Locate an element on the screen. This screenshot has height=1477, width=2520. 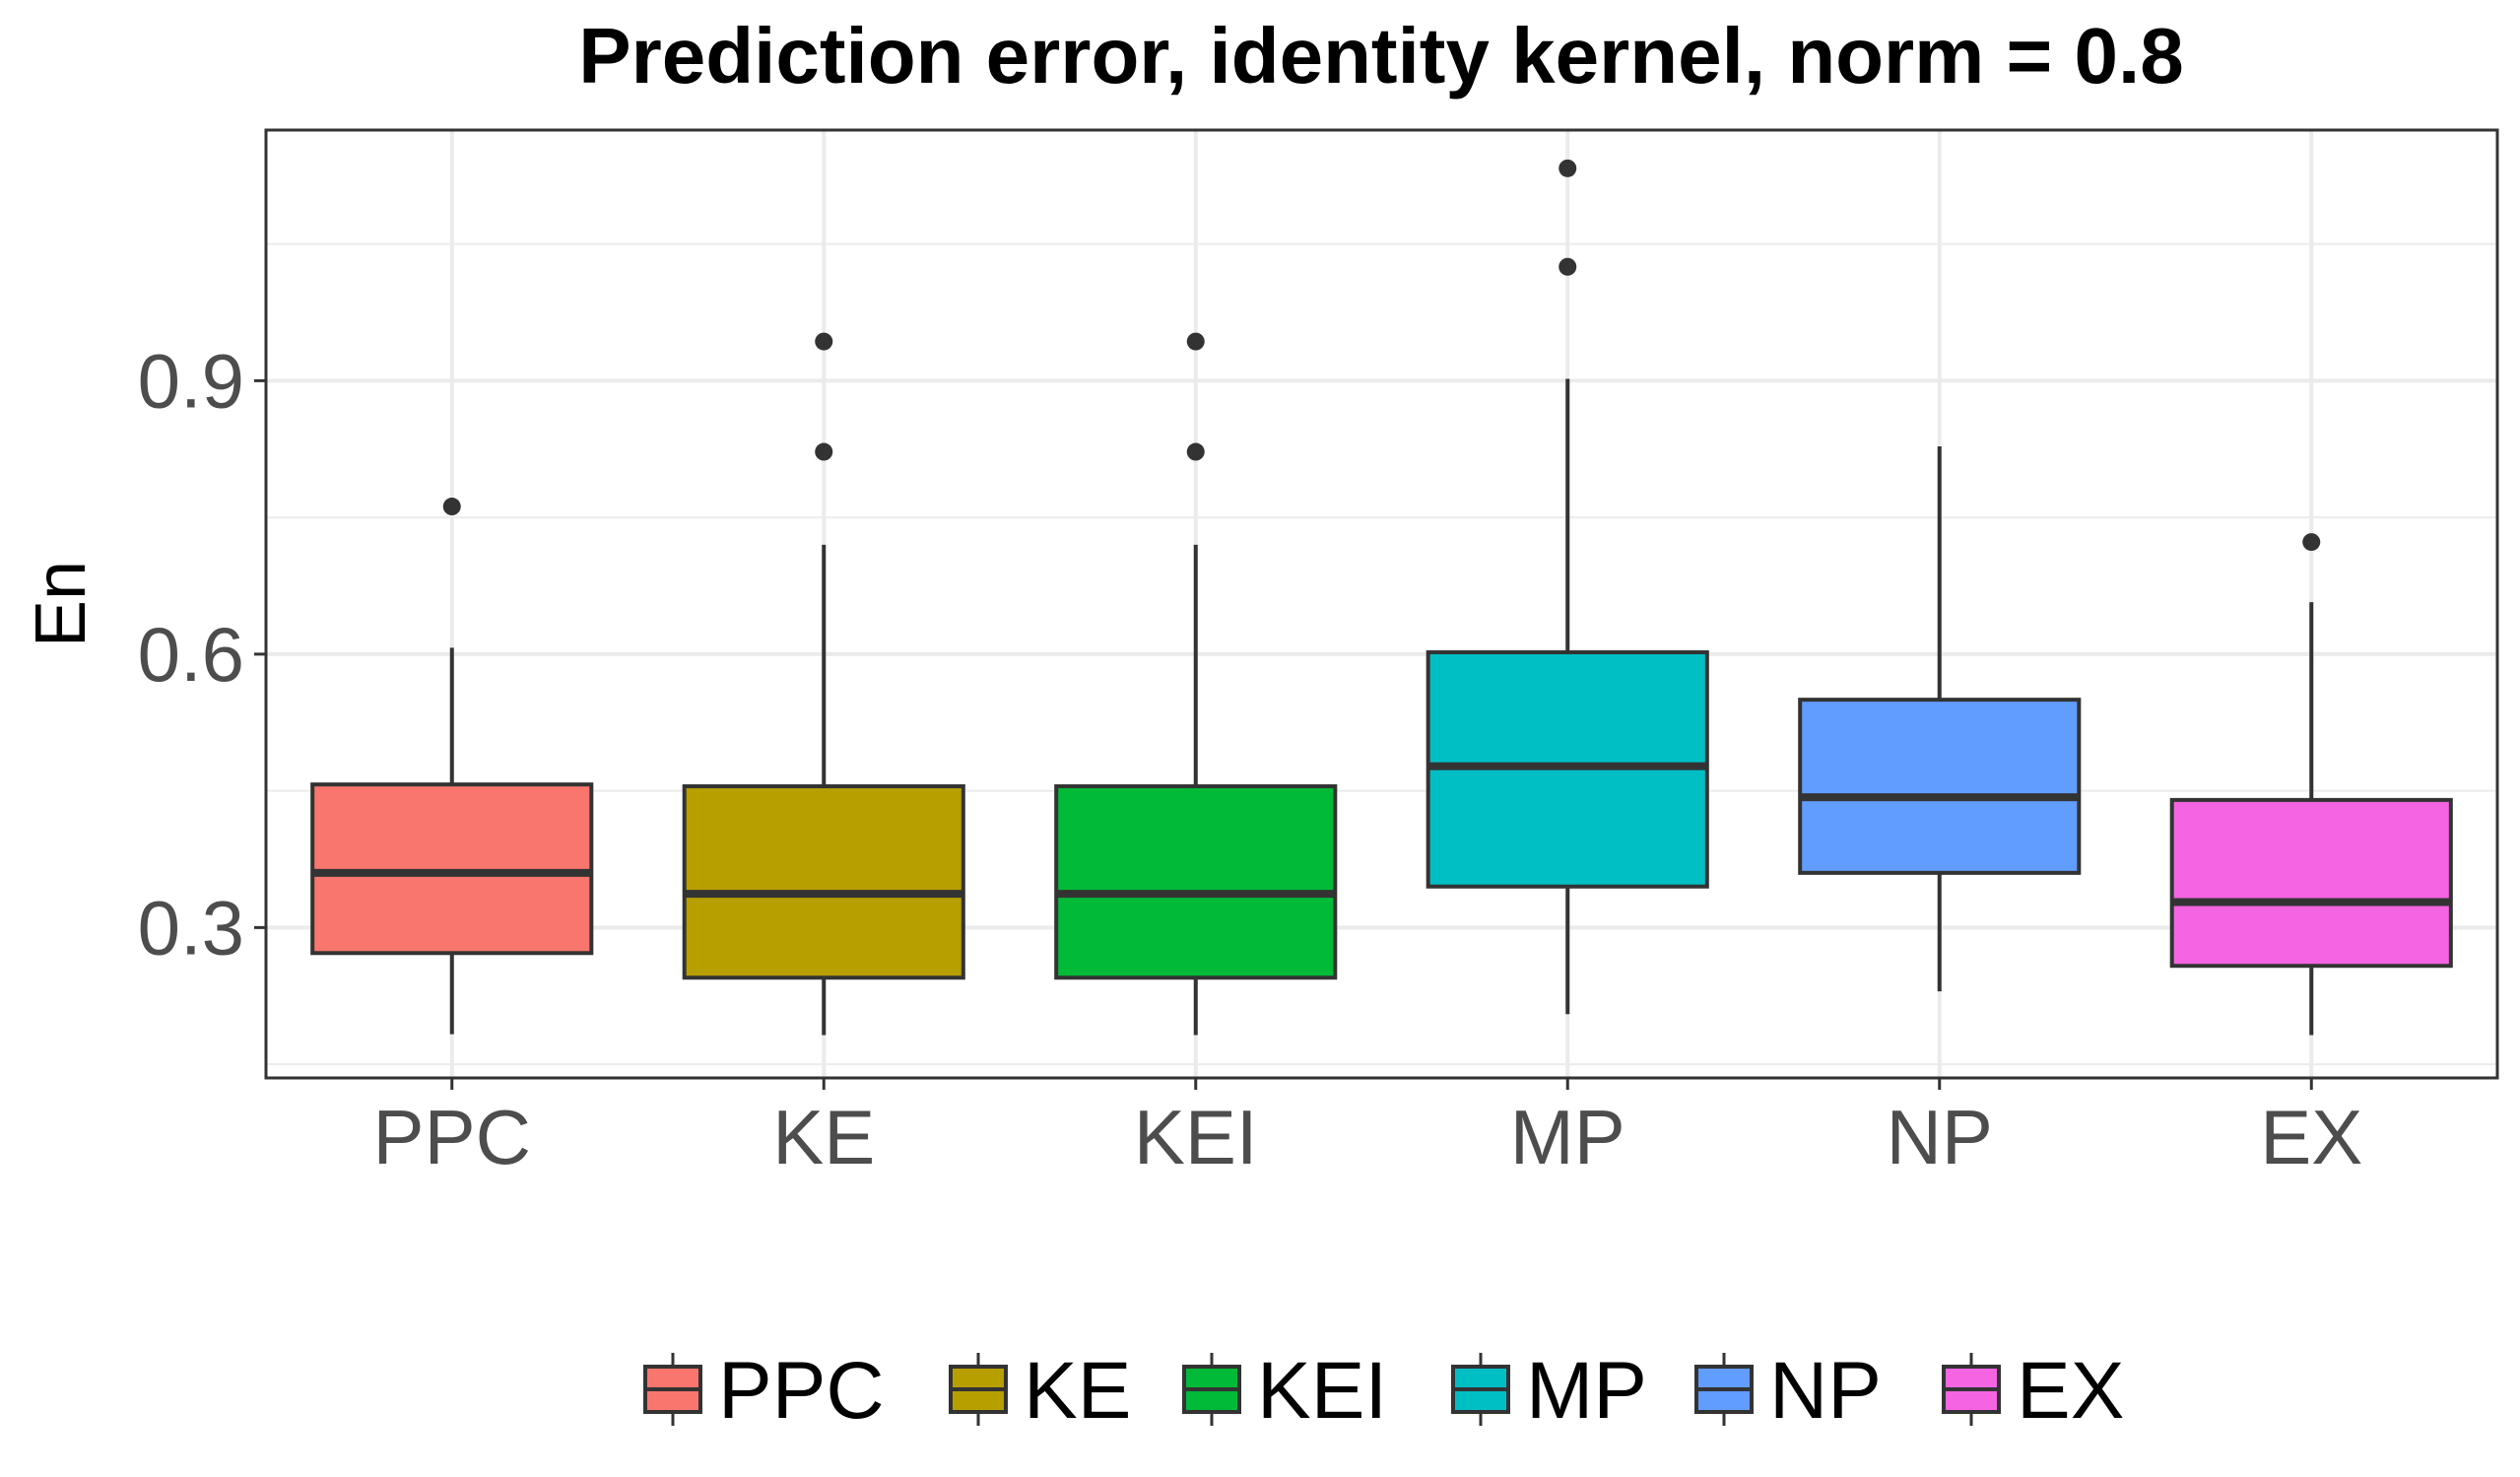
legend: PPC KE KEI MP NP EX is located at coordinates (1383, 1391).